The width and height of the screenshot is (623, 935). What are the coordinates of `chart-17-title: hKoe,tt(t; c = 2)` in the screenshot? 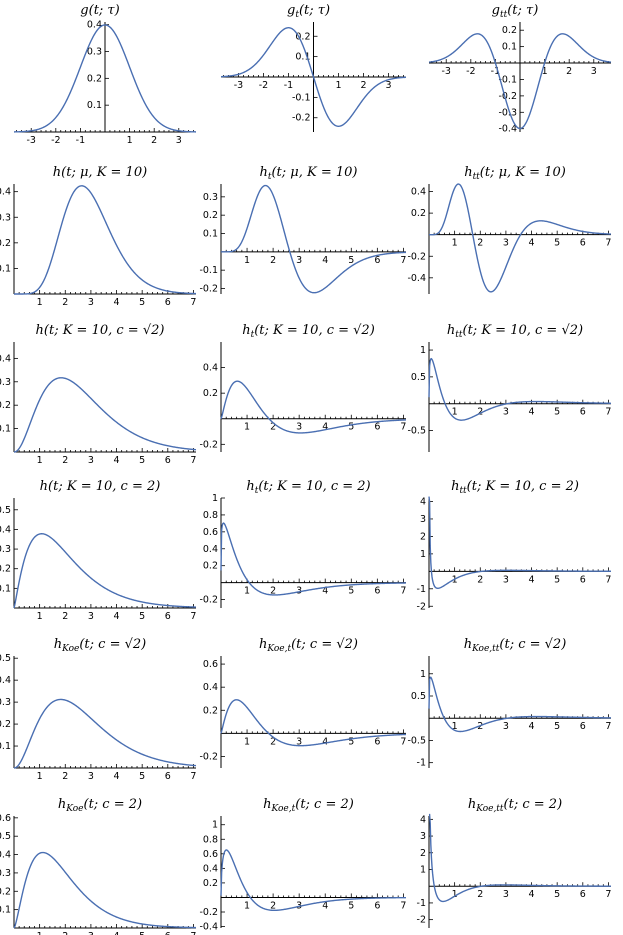 It's located at (515, 805).